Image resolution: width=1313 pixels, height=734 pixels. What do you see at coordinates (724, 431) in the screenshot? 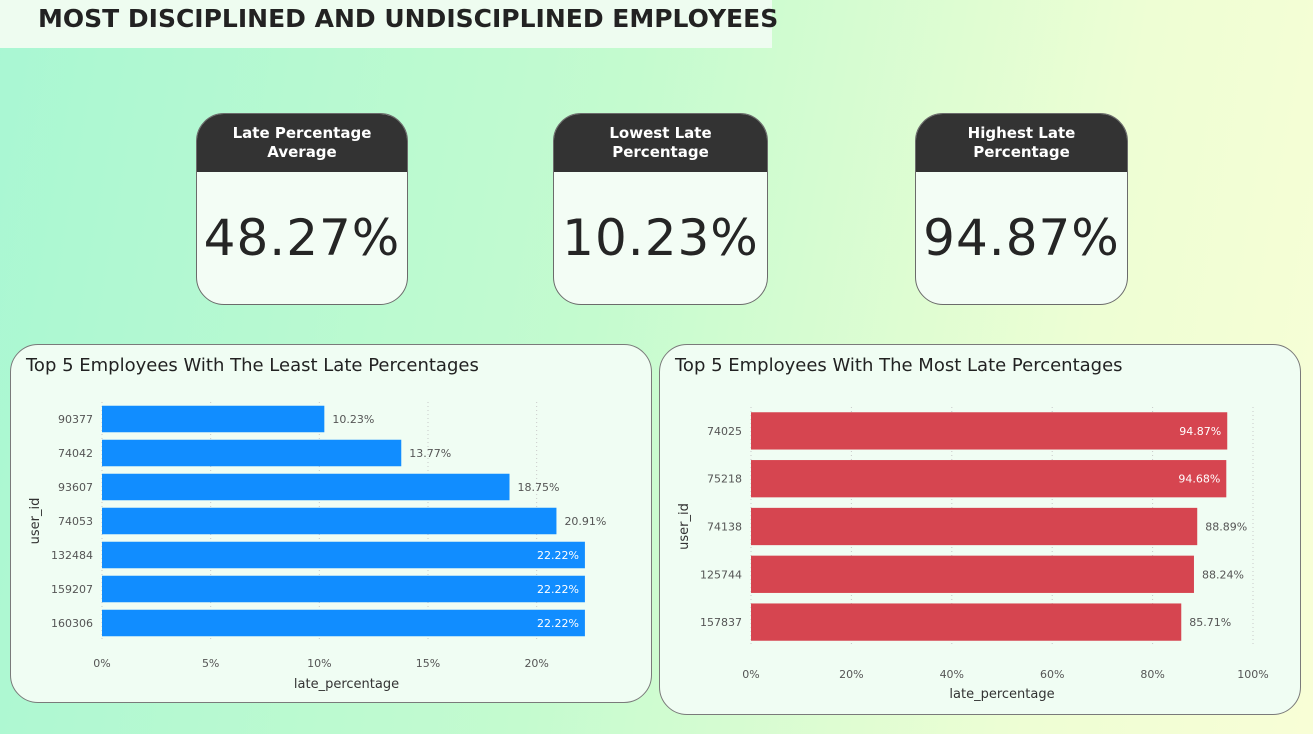
I see `y-tick-label: 74025` at bounding box center [724, 431].